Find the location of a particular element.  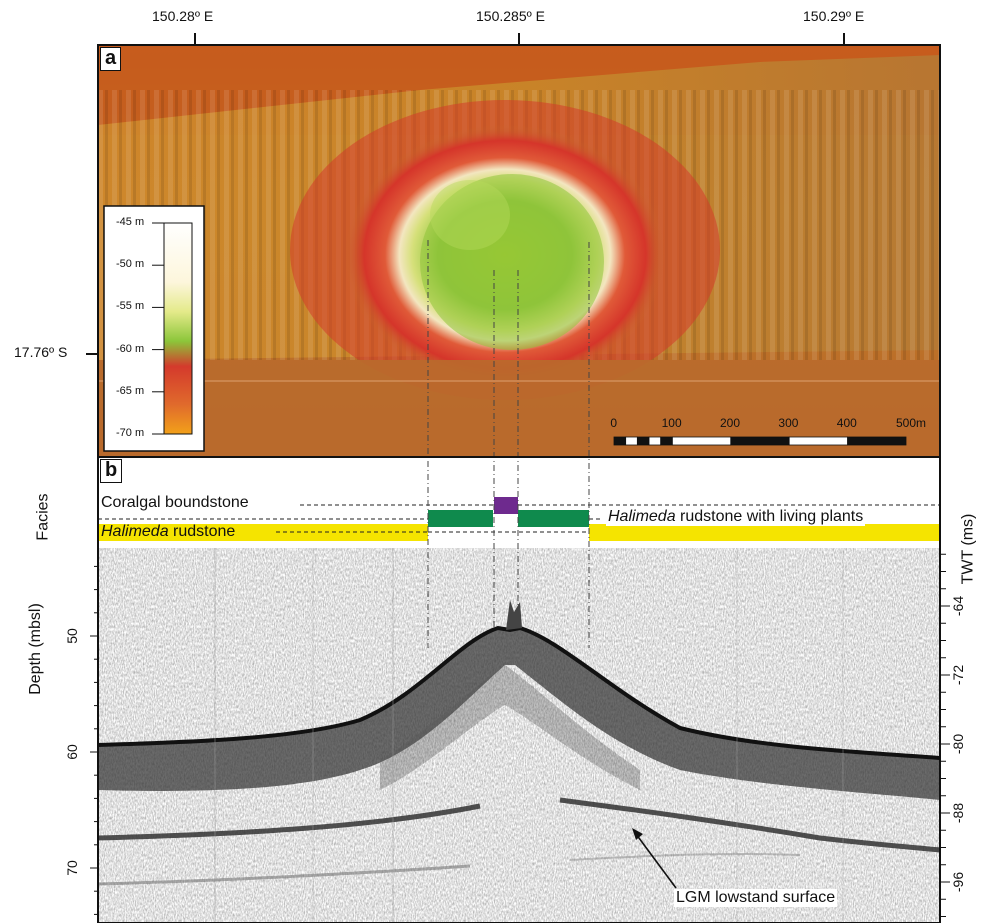

depth-tick-label: 70 is located at coordinates (71, 868).